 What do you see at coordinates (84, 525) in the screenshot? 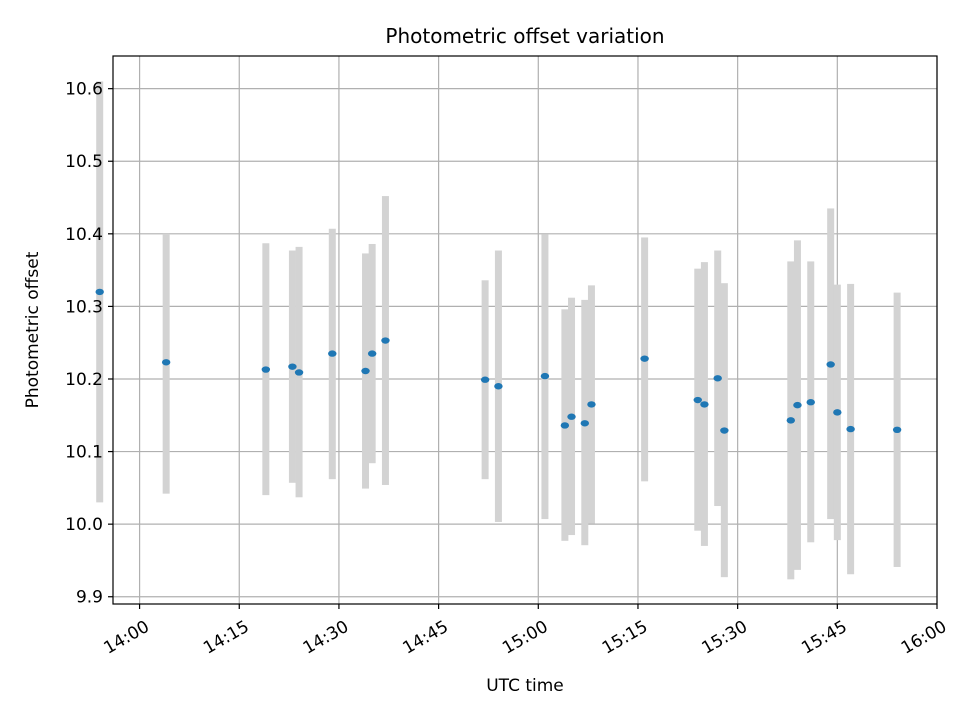
I see `y-tick-label: 10.0` at bounding box center [84, 525].